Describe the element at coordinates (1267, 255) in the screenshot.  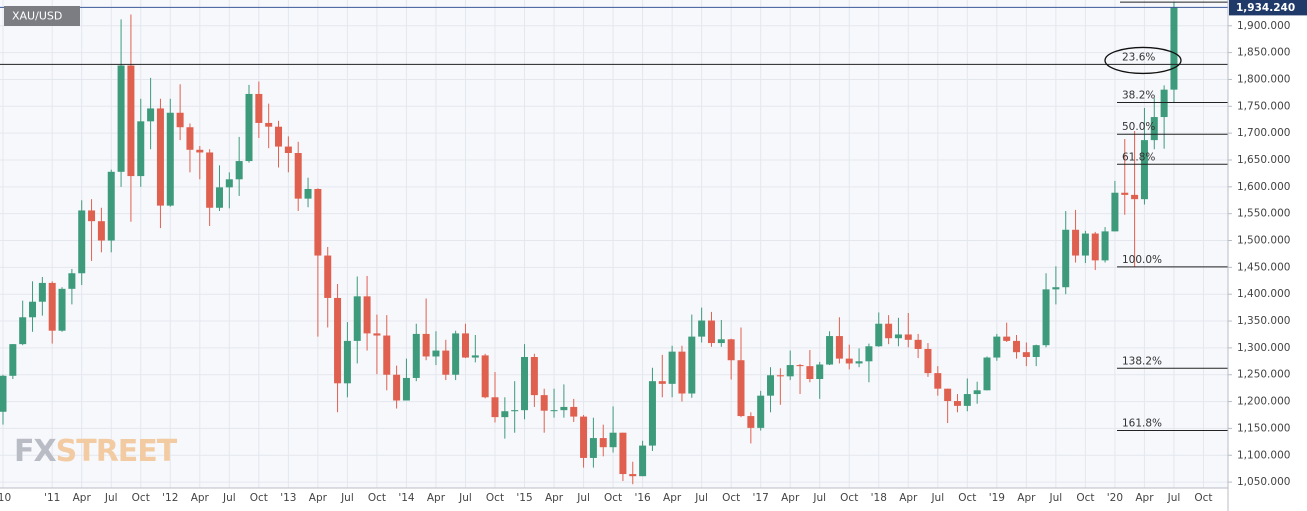
I see `axis-background` at that location.